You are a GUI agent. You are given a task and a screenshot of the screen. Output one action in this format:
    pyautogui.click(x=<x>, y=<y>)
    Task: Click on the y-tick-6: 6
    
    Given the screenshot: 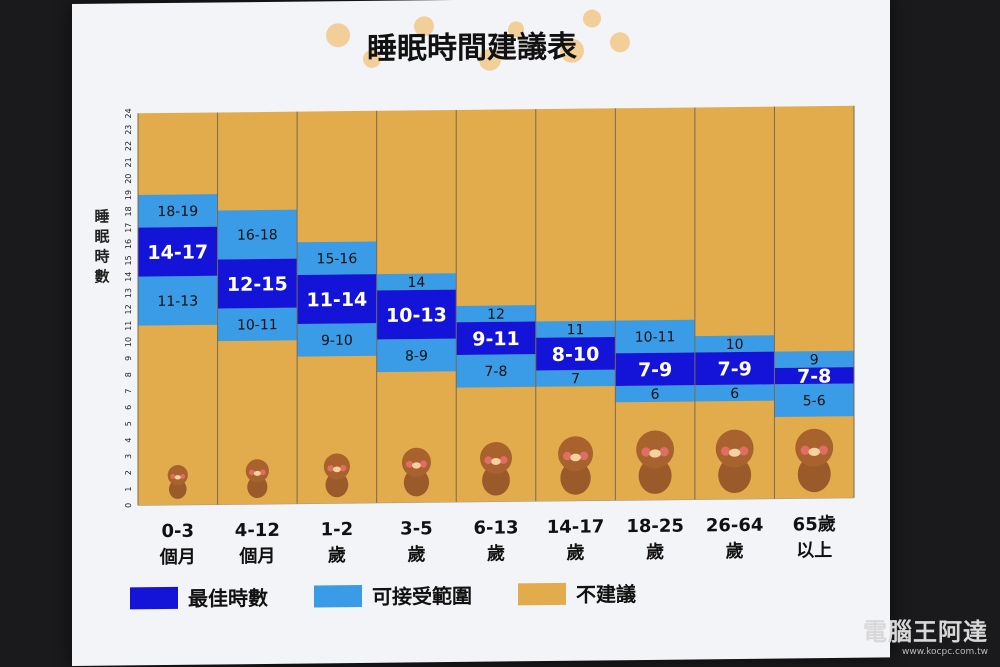 What is the action you would take?
    pyautogui.click(x=128, y=407)
    